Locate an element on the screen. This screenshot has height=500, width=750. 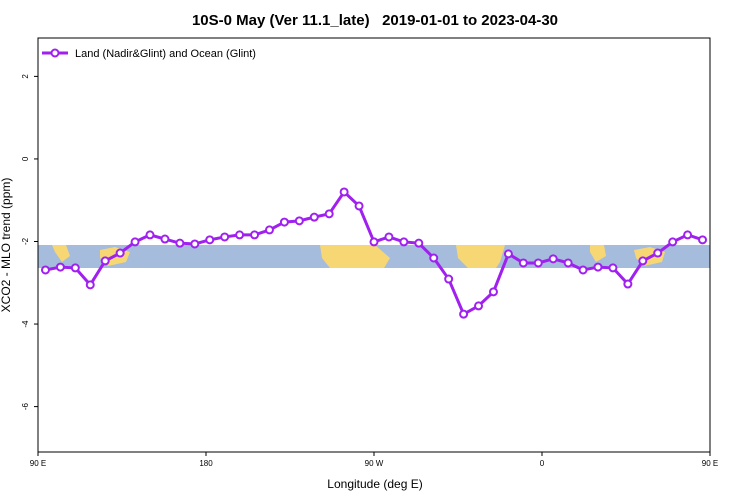
x-tick-label: 180 is located at coordinates (206, 463).